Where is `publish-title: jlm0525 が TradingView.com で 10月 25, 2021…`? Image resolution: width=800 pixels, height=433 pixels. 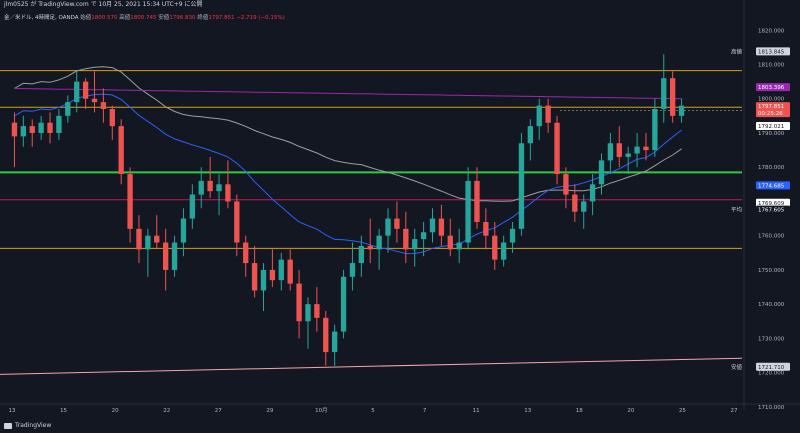 publish-title: jlm0525 が TradingView.com で 10月 25, 2021… is located at coordinates (103, 4).